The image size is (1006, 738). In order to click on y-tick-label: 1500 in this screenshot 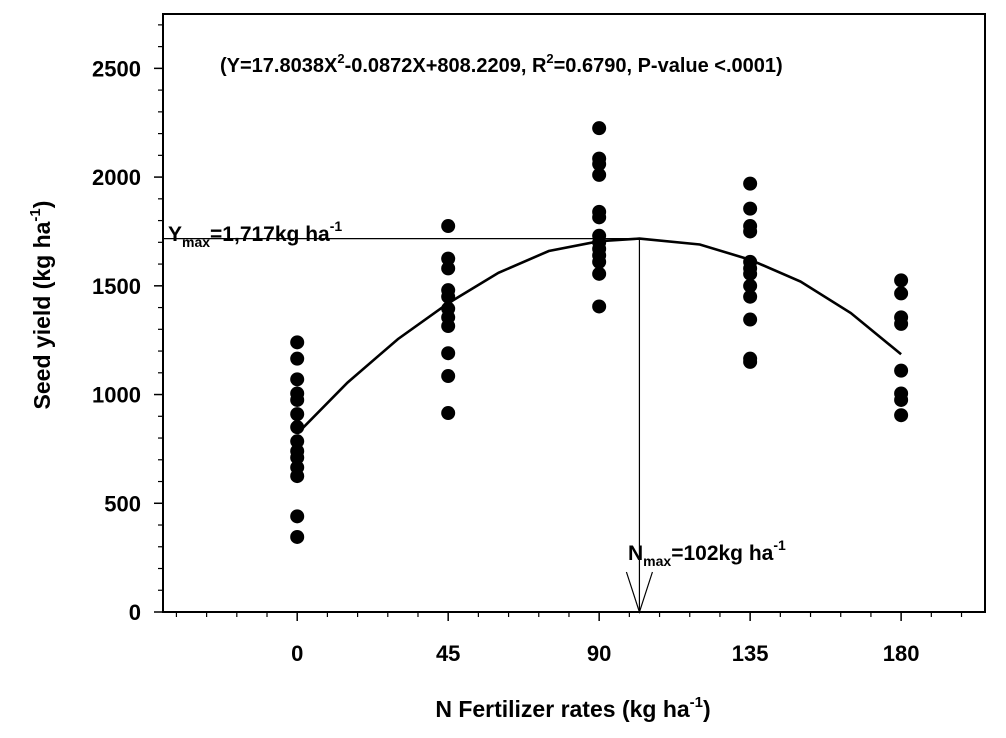, I will do `click(116, 286)`.